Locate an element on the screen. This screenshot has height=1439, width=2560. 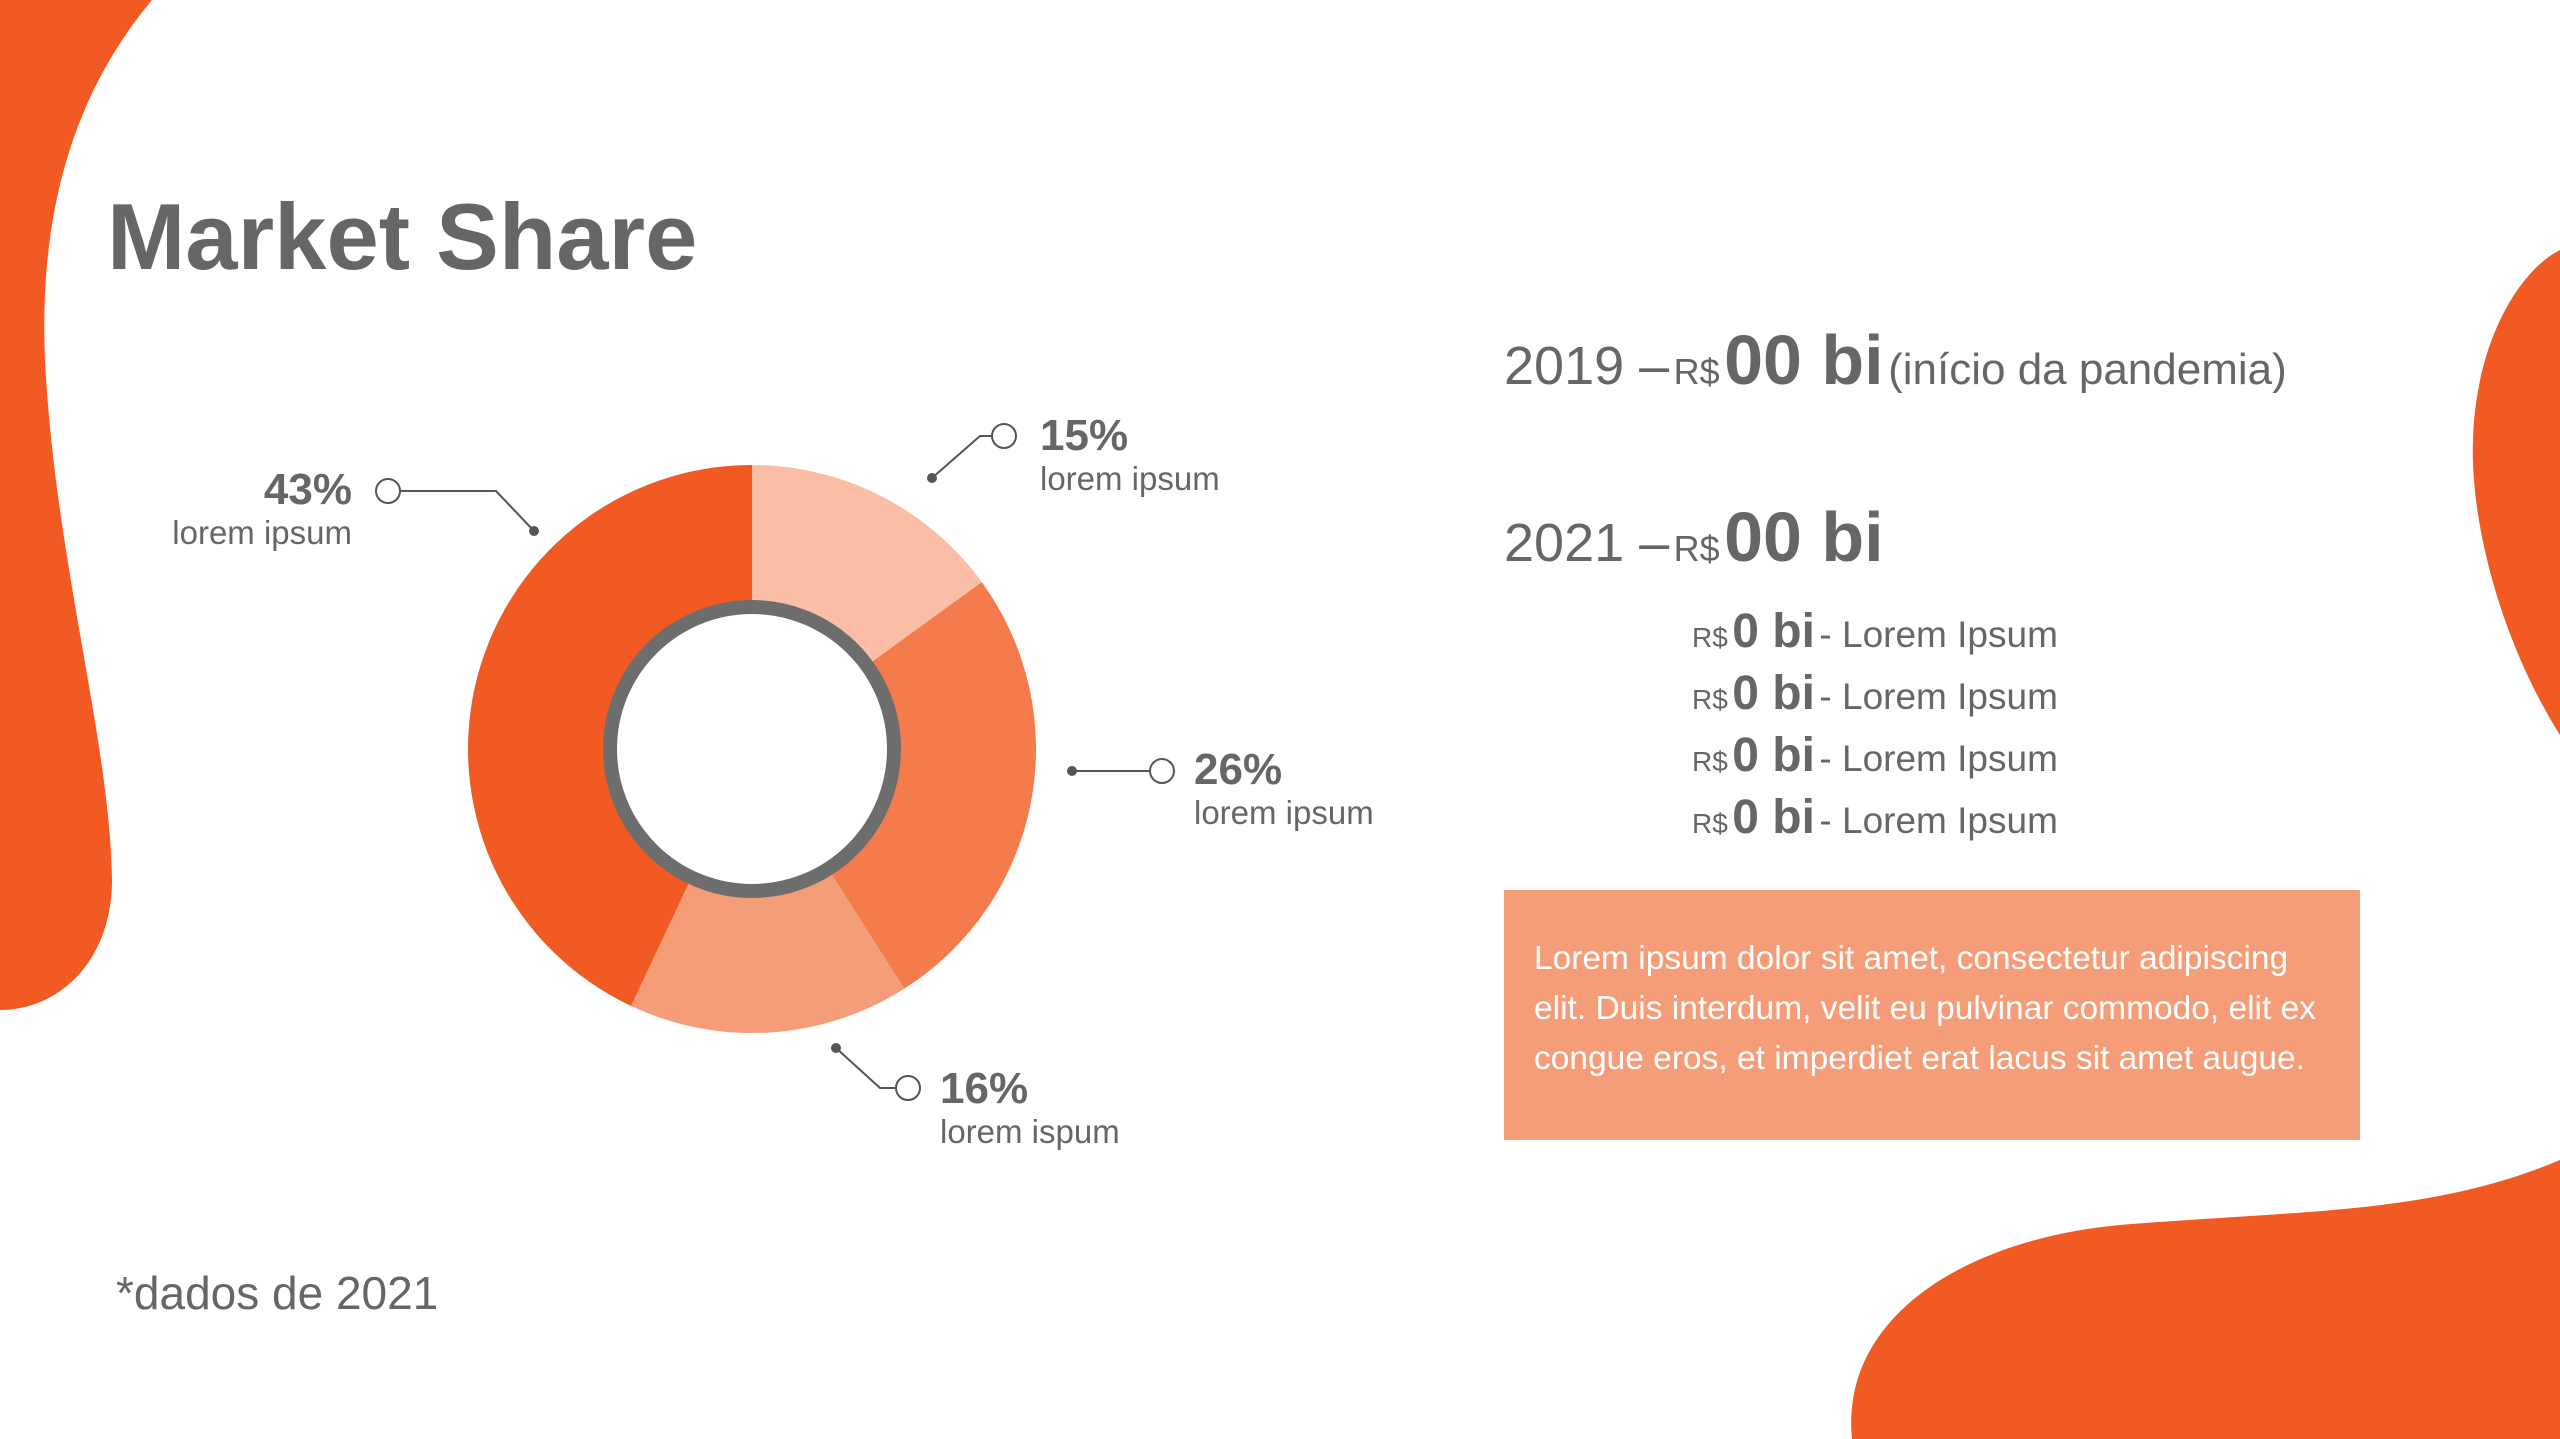
right-decorative-blob is located at coordinates (2516, 492).